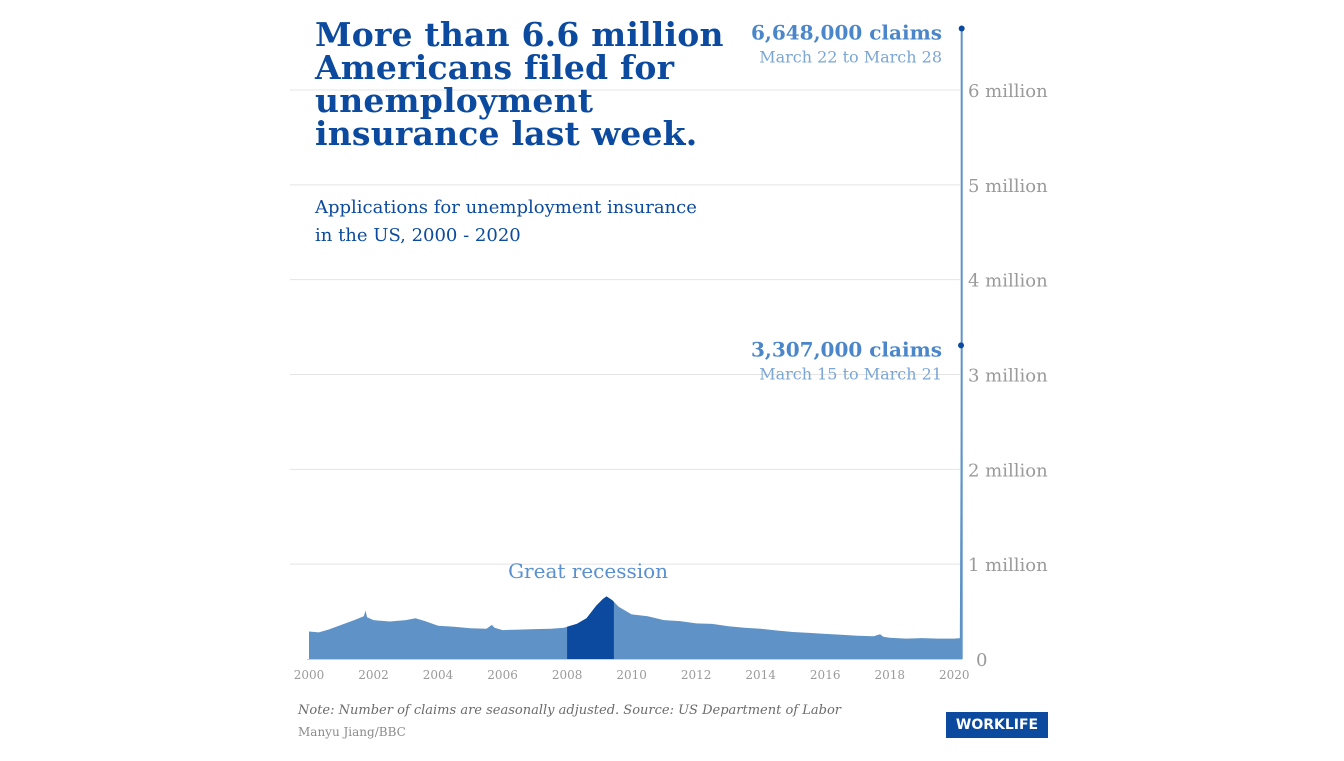 The width and height of the screenshot is (1344, 761). What do you see at coordinates (309, 675) in the screenshot?
I see `x-tick-label: 2000` at bounding box center [309, 675].